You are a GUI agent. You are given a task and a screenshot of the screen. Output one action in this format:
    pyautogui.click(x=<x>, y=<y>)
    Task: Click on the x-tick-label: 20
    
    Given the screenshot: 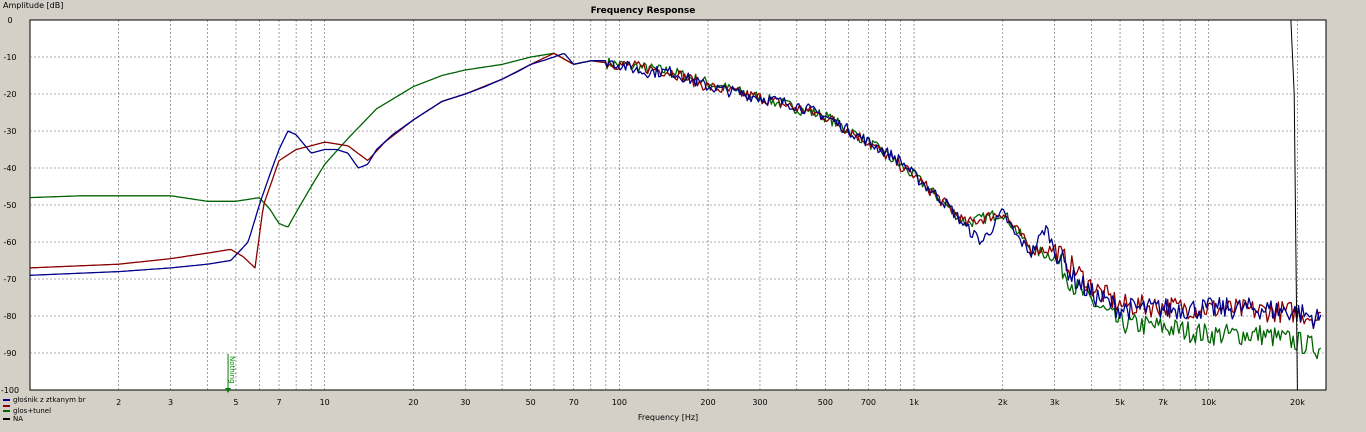 What is the action you would take?
    pyautogui.click(x=413, y=402)
    